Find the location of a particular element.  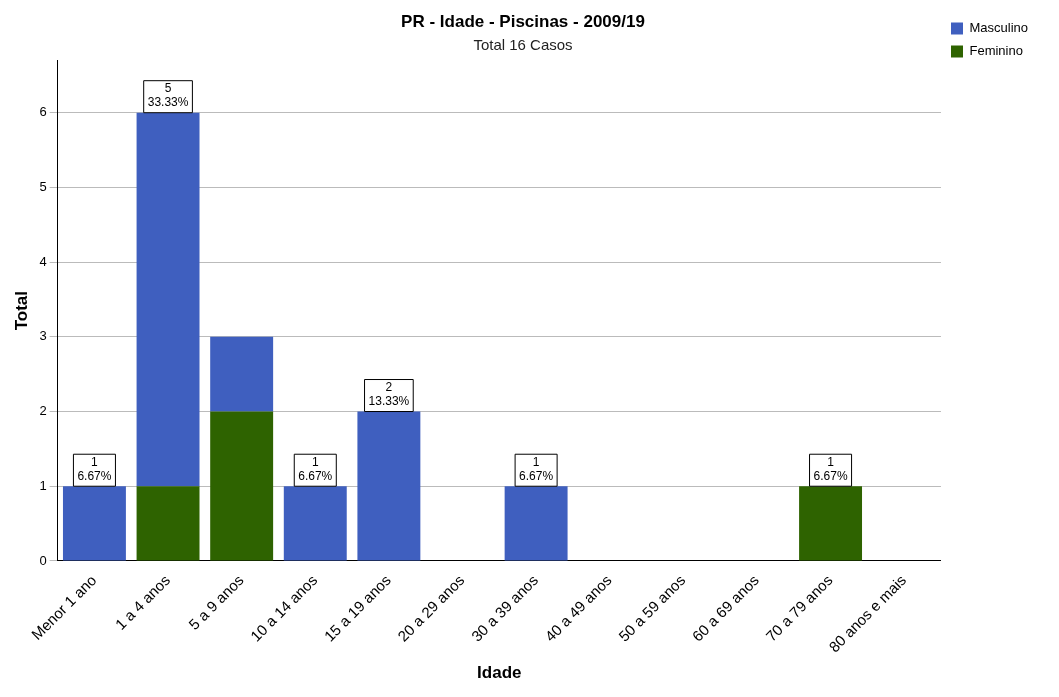

data-label: 5 33.33% is located at coordinates (168, 95).